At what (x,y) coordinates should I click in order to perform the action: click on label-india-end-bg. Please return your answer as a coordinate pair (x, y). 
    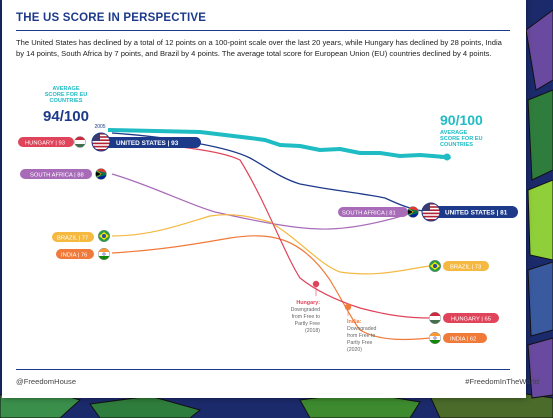
    Looking at the image, I should click on (465, 338).